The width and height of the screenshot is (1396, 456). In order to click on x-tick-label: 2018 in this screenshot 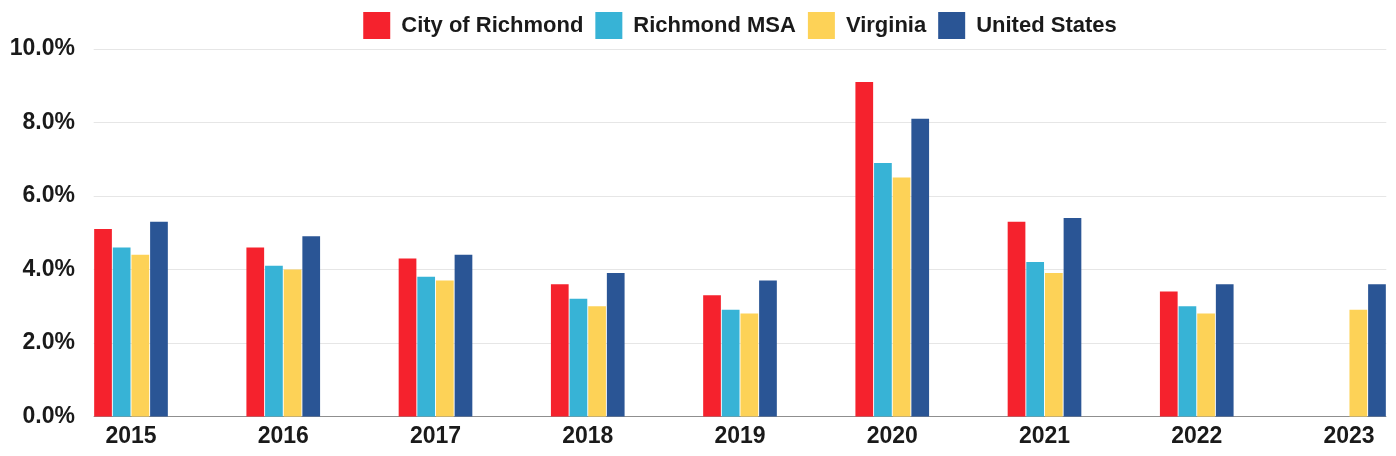, I will do `click(588, 434)`.